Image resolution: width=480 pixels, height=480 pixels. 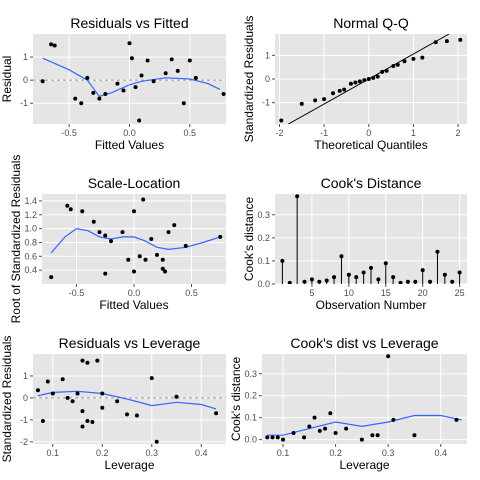 I want to click on x-axis-label: Theoretical Quantiles, so click(x=370, y=145).